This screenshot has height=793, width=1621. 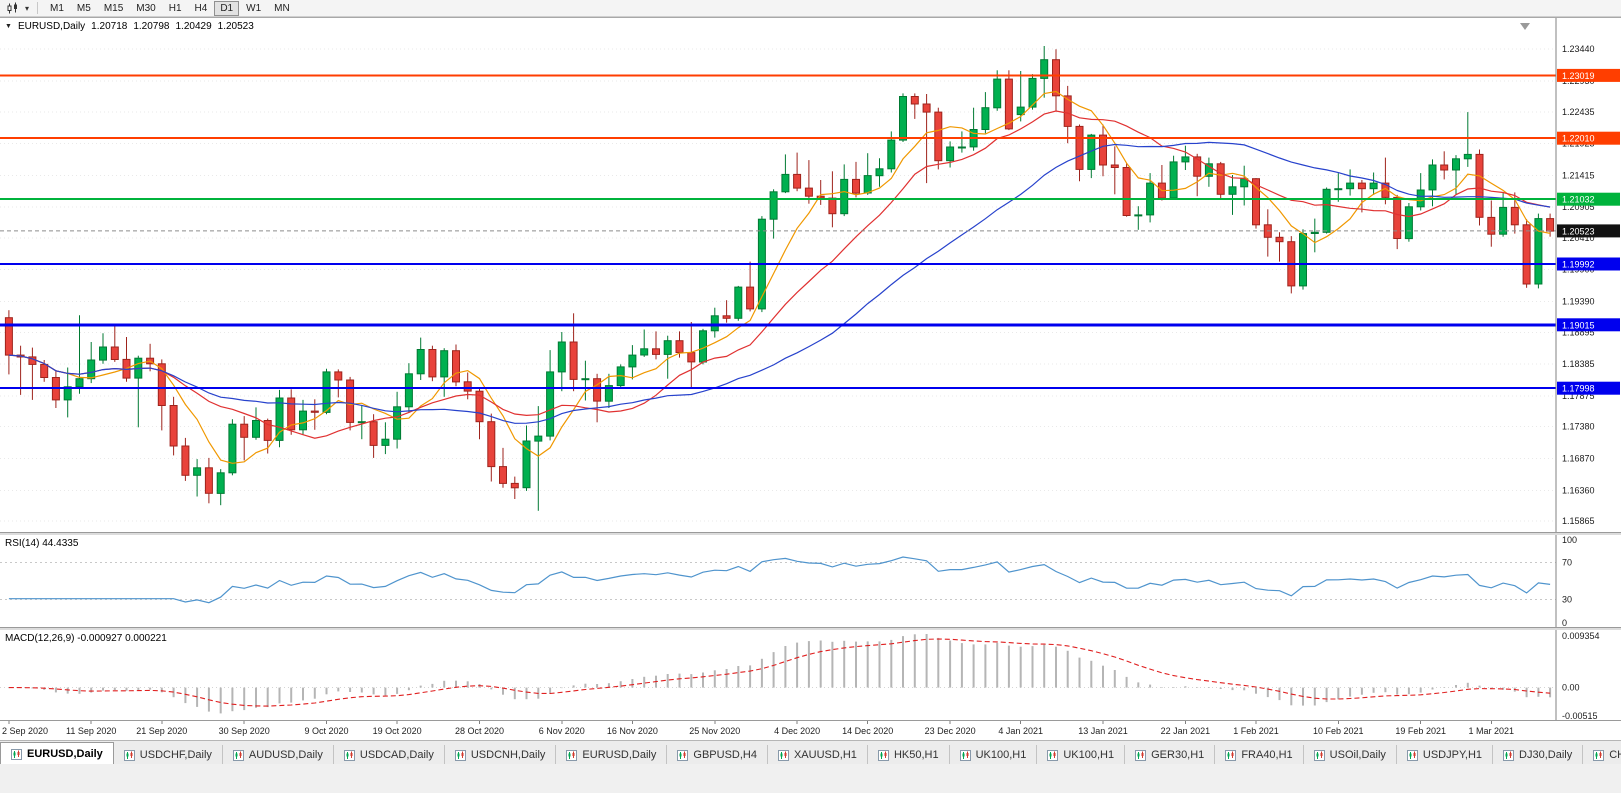 I want to click on svg-text: 4 Dec 2020, so click(x=797, y=731).